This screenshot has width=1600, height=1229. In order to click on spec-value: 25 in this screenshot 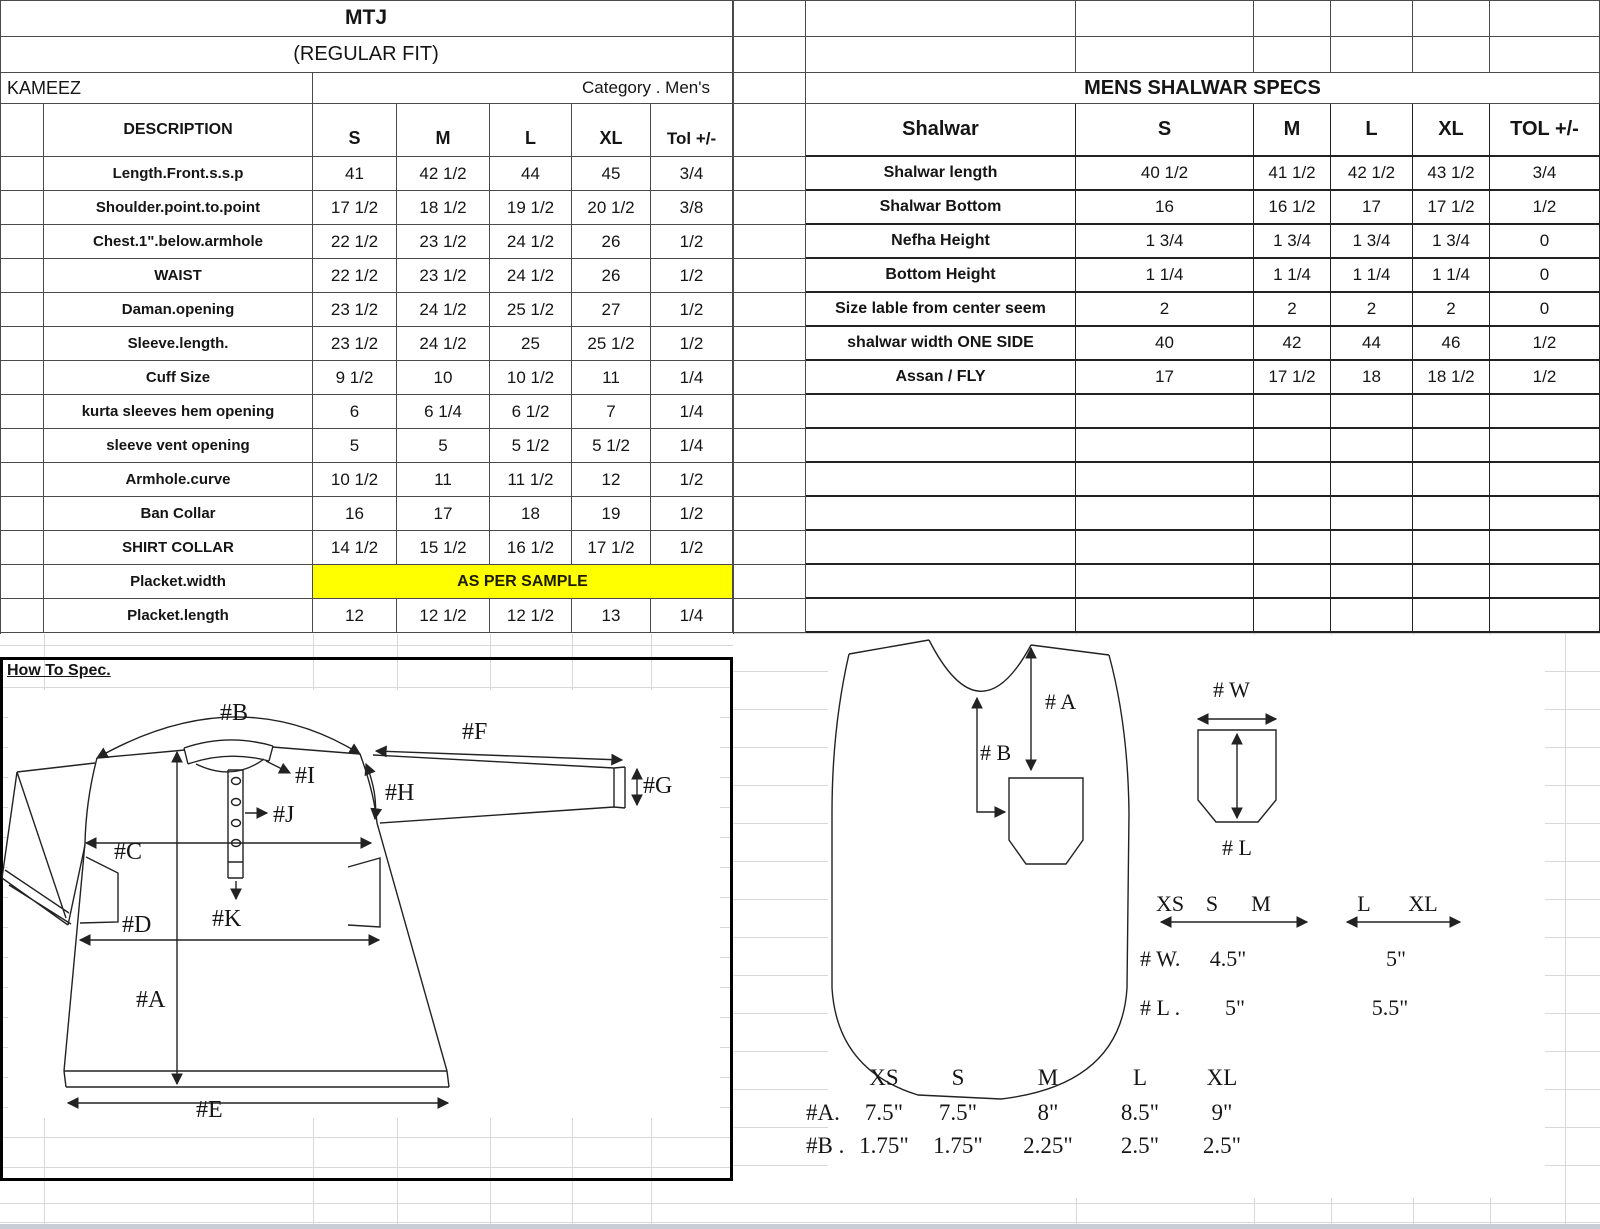, I will do `click(531, 344)`.